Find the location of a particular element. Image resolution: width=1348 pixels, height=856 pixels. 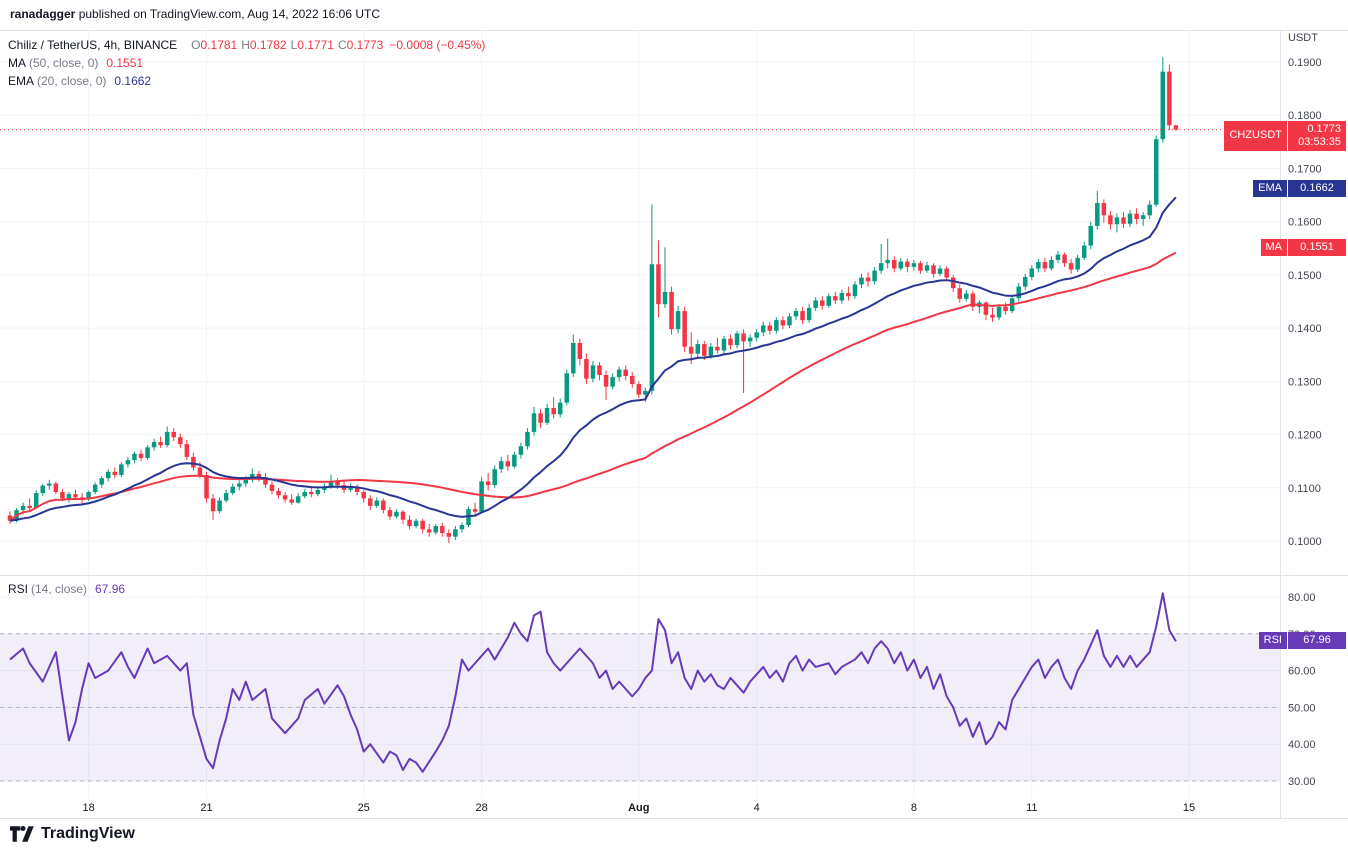

rsi-tick-label: 40.00 is located at coordinates (1302, 745).